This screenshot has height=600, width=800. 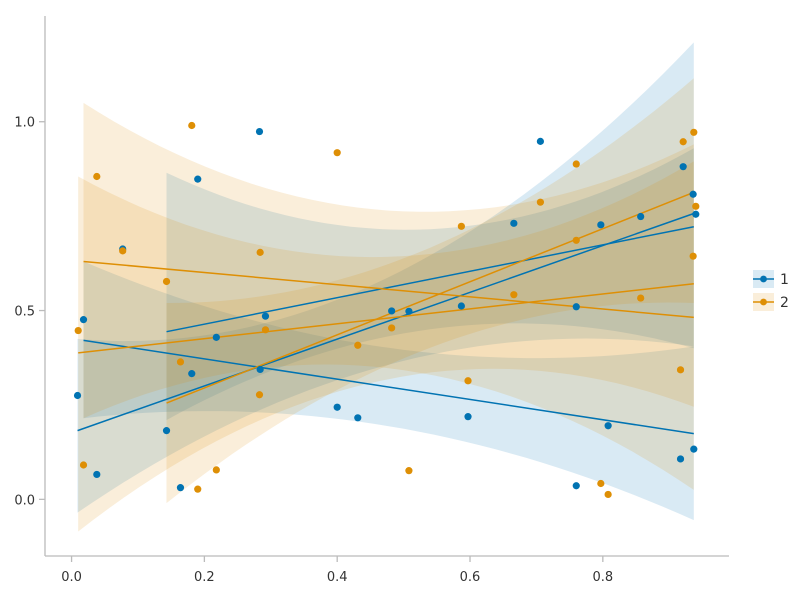 What do you see at coordinates (24, 312) in the screenshot?
I see `y-tick-label: 0.5` at bounding box center [24, 312].